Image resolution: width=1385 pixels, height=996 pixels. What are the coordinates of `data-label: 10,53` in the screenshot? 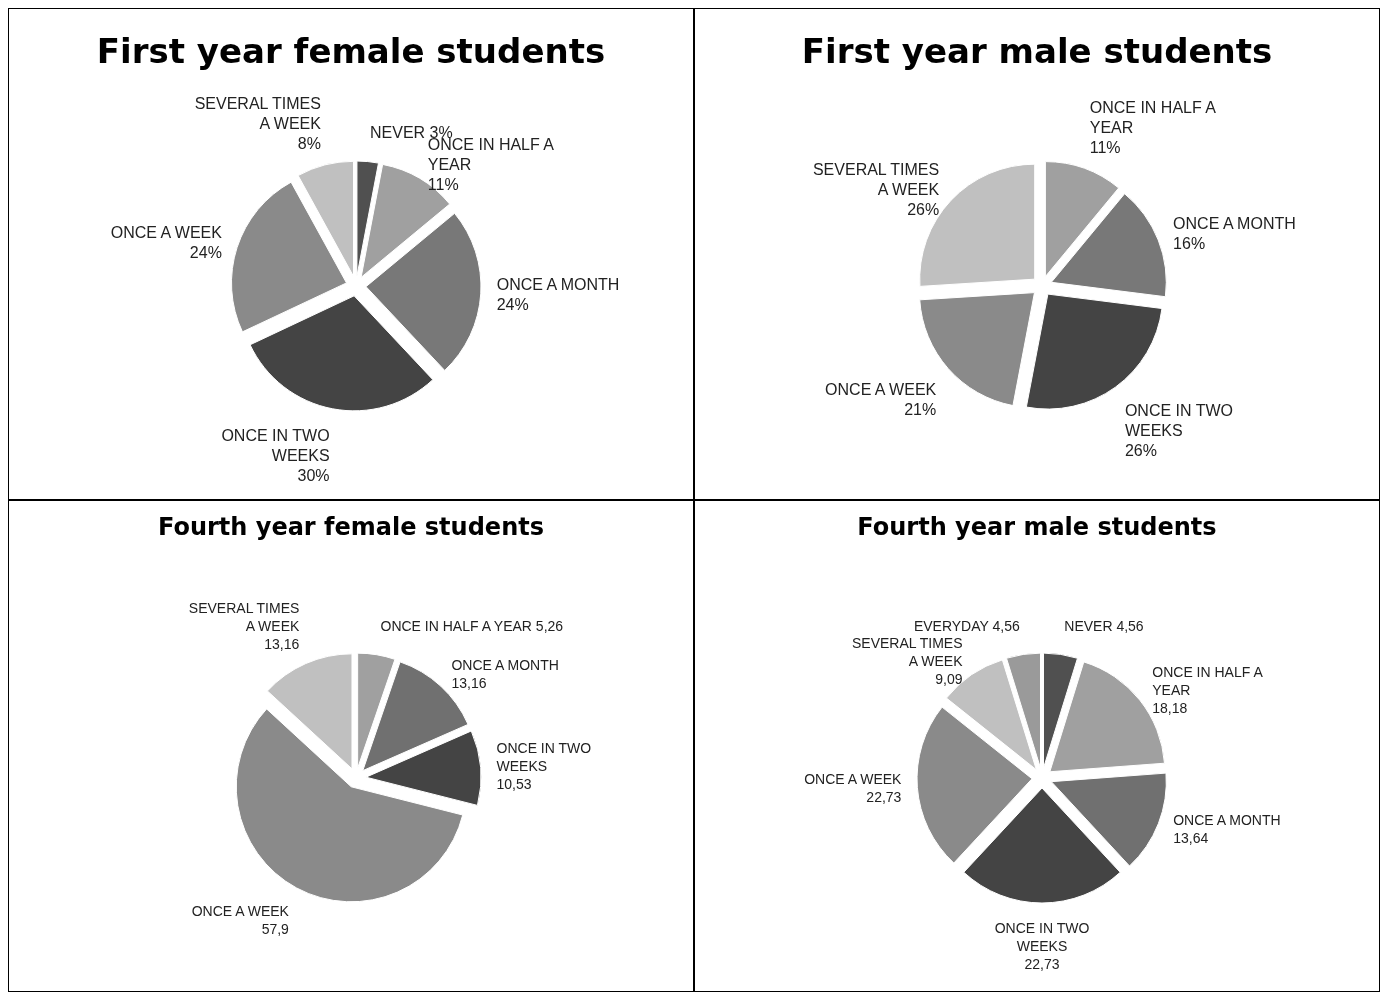 It's located at (514, 784).